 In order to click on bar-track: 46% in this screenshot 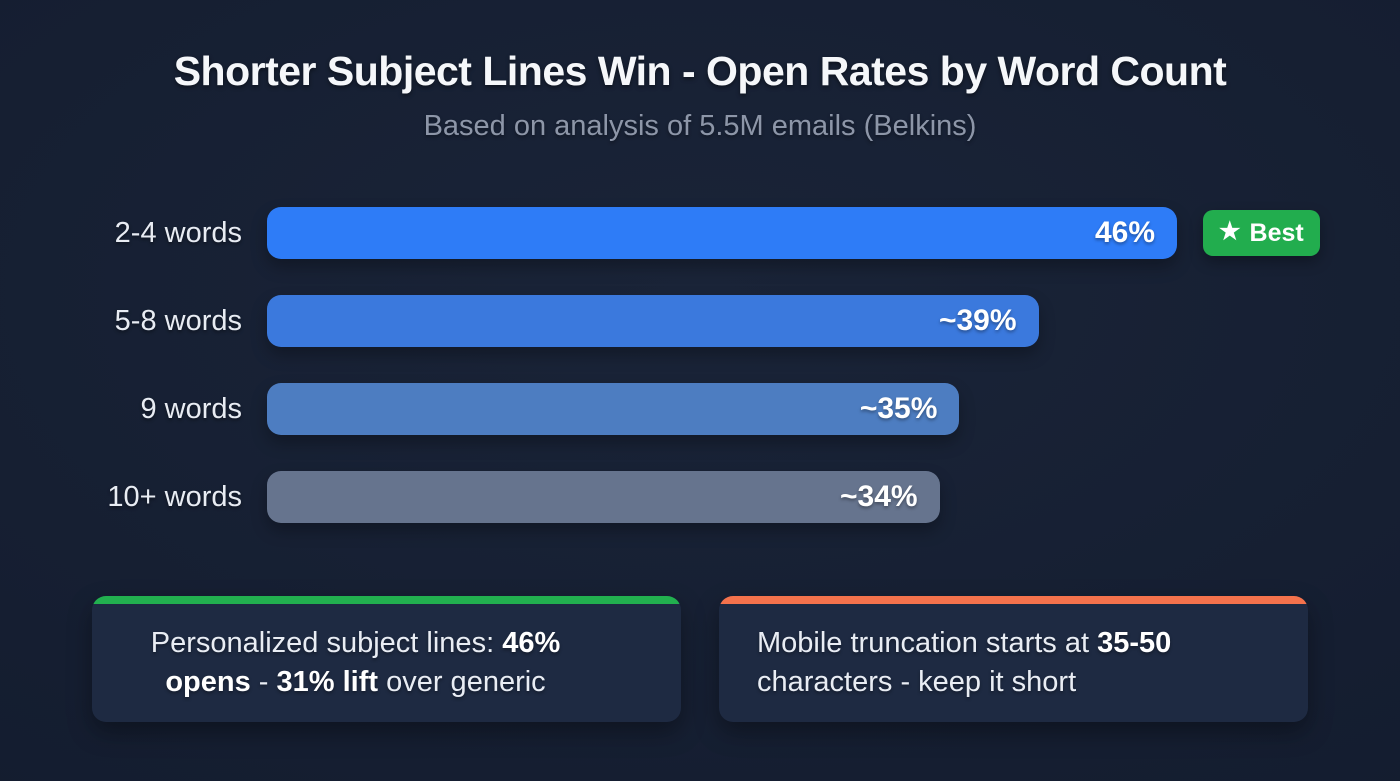, I will do `click(722, 233)`.